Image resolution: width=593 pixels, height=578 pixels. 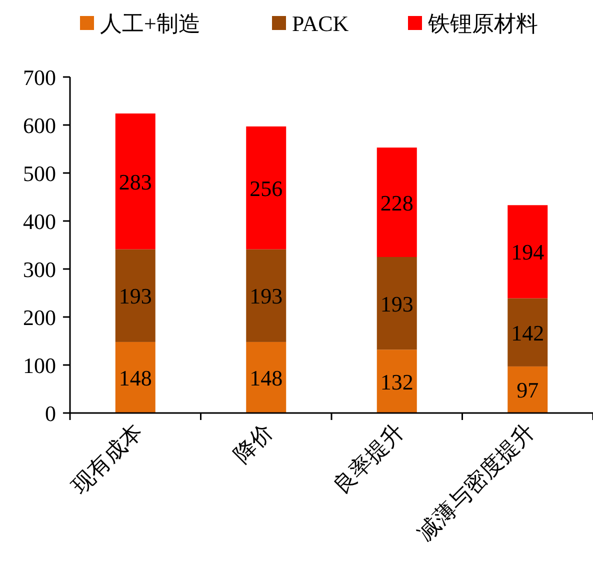 What do you see at coordinates (253, 443) in the screenshot?
I see `x-tick-label: 降价` at bounding box center [253, 443].